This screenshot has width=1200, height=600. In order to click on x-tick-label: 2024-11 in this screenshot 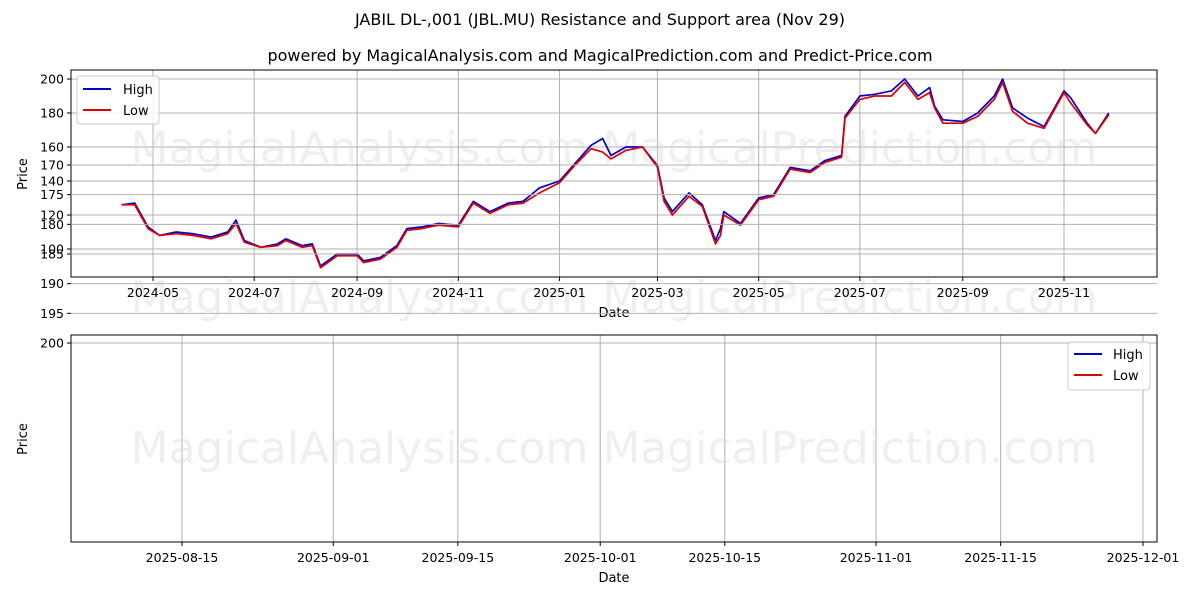, I will do `click(458, 292)`.